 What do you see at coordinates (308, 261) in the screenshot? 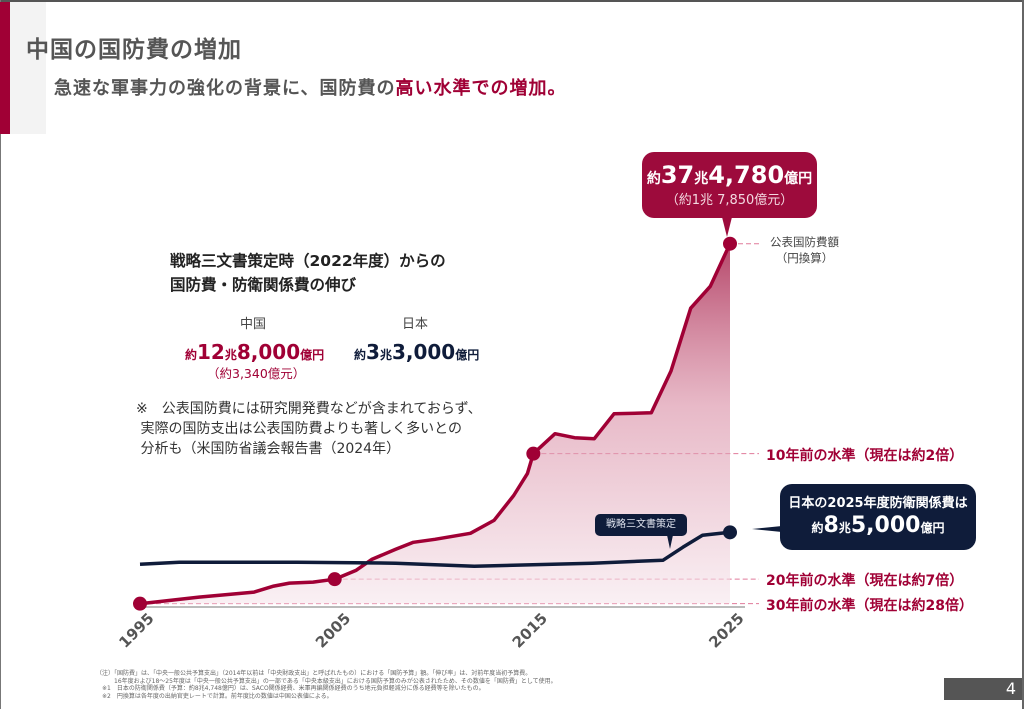
I see `growth-title-line1: 戦略三文書策定時（2022年度）からの` at bounding box center [308, 261].